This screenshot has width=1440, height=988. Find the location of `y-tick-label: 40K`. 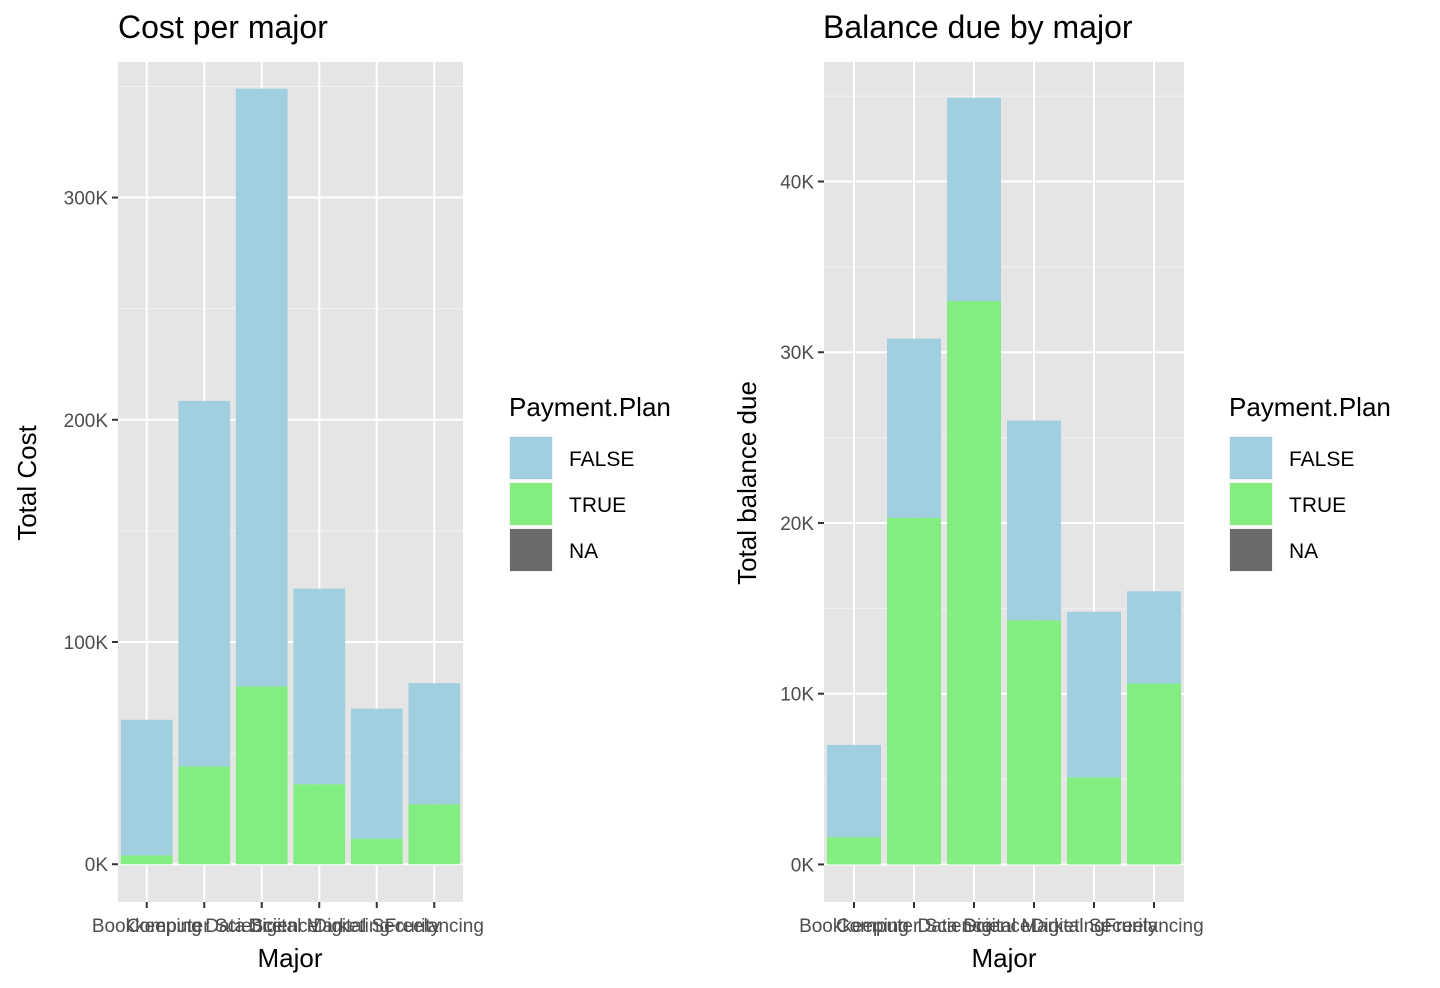

y-tick-label: 40K is located at coordinates (797, 183).